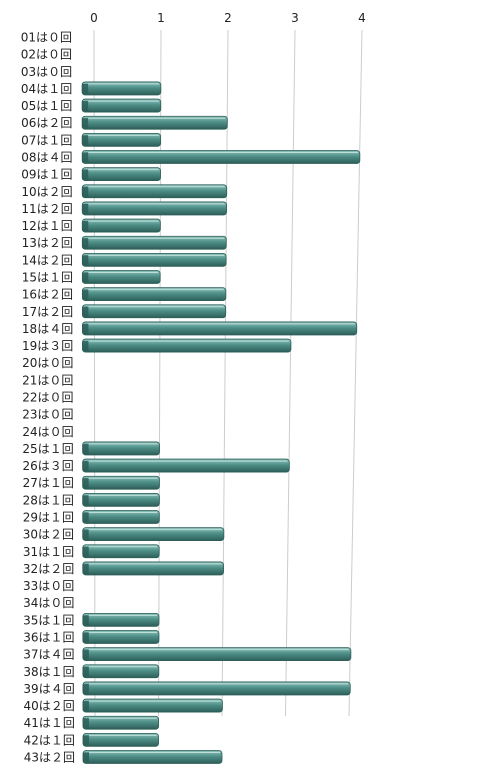  What do you see at coordinates (47, 363) in the screenshot?
I see `category-label: 20は０回` at bounding box center [47, 363].